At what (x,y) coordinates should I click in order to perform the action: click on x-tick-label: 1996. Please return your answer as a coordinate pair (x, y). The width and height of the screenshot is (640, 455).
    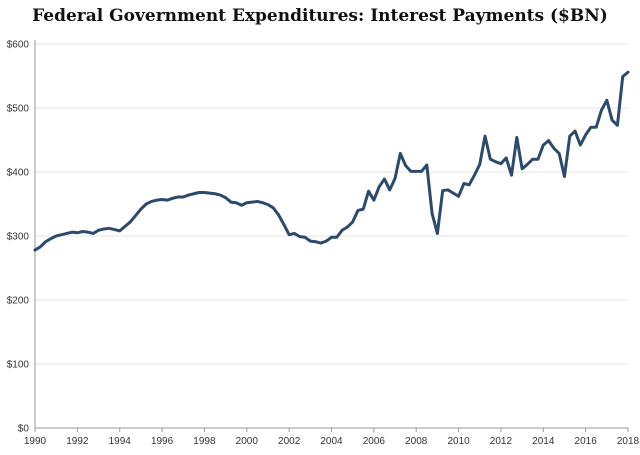
    Looking at the image, I should click on (162, 441).